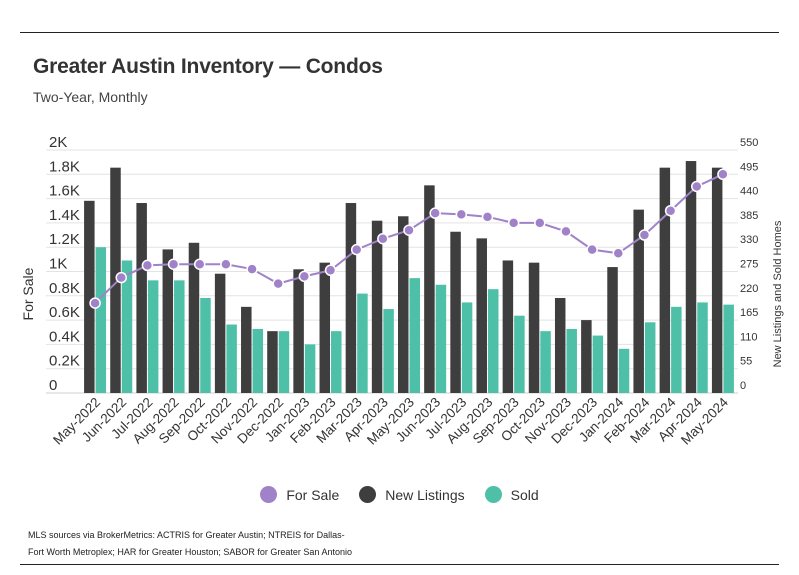 The image size is (799, 575). Describe the element at coordinates (58, 264) in the screenshot. I see `left-tick-label: 1K` at that location.